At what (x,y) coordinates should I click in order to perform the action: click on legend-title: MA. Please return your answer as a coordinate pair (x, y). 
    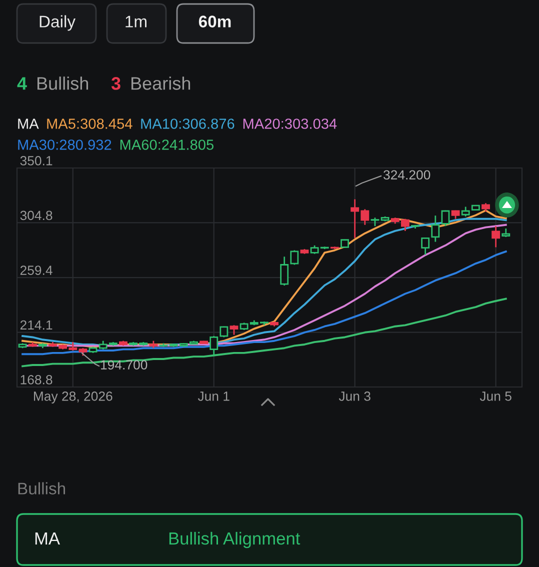
    Looking at the image, I should click on (28, 123).